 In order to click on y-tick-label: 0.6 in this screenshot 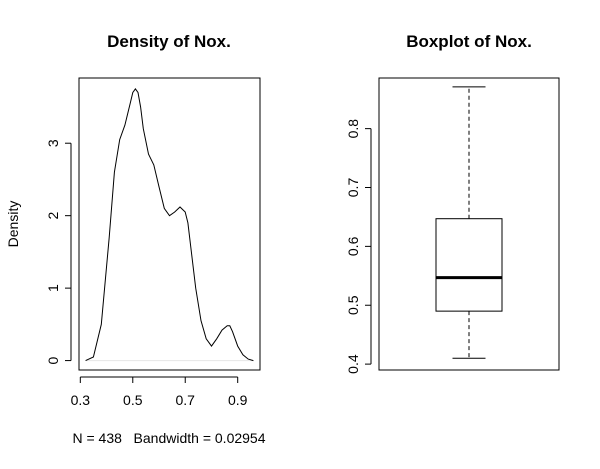, I will do `click(353, 246)`.